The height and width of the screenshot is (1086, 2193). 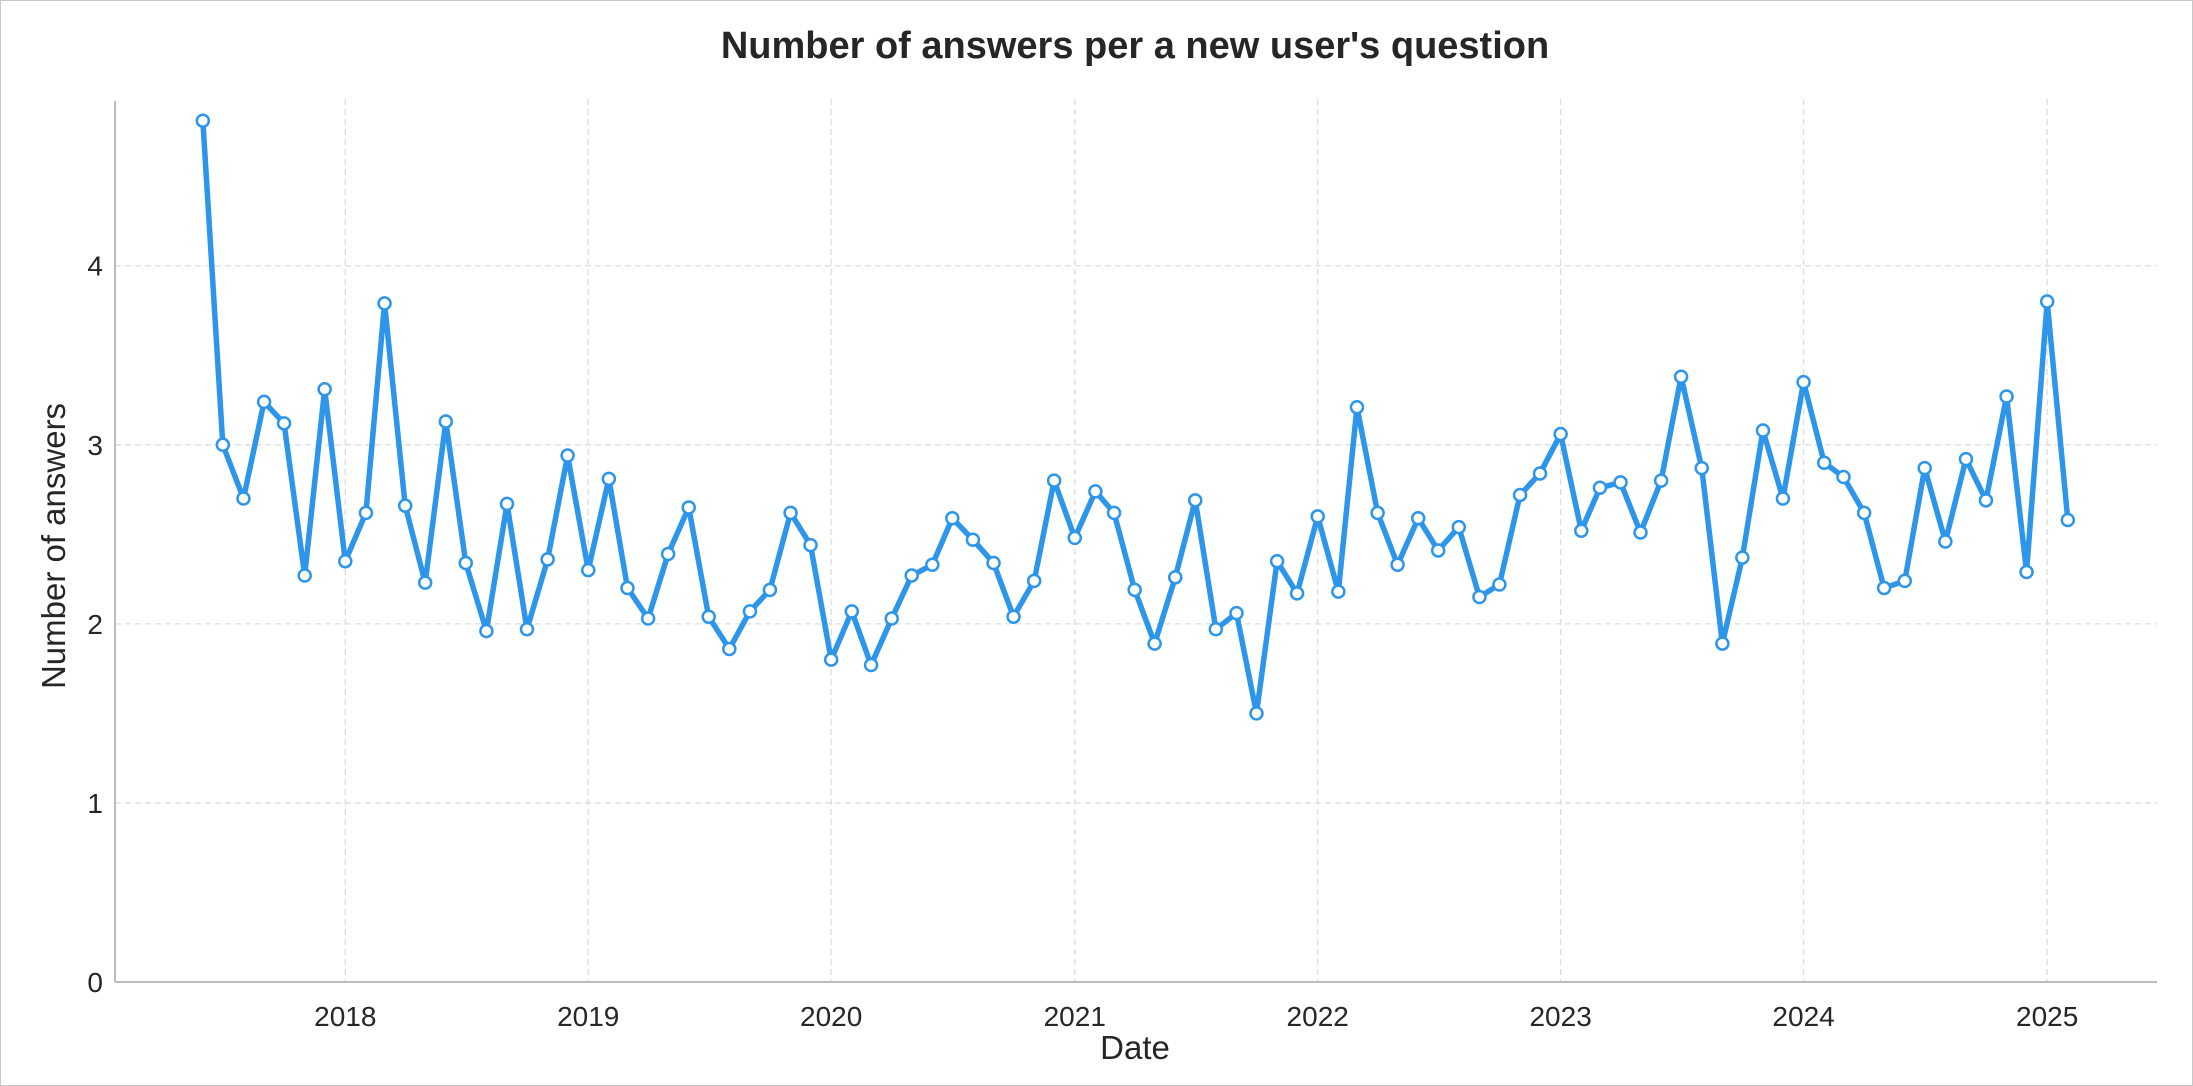 What do you see at coordinates (2047, 1016) in the screenshot?
I see `x-tick-label: 2025` at bounding box center [2047, 1016].